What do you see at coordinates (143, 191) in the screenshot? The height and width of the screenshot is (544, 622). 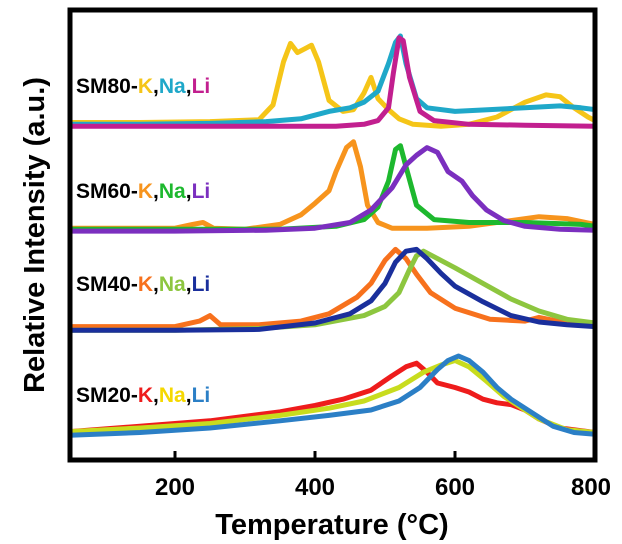 I see `panel-label-sm60: SM60-K,Na,Li` at bounding box center [143, 191].